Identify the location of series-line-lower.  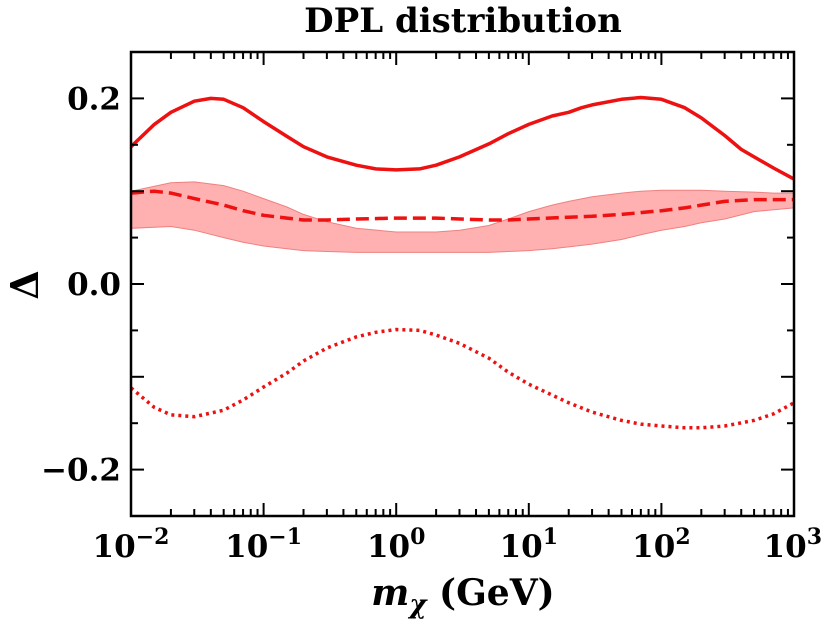
(462, 378).